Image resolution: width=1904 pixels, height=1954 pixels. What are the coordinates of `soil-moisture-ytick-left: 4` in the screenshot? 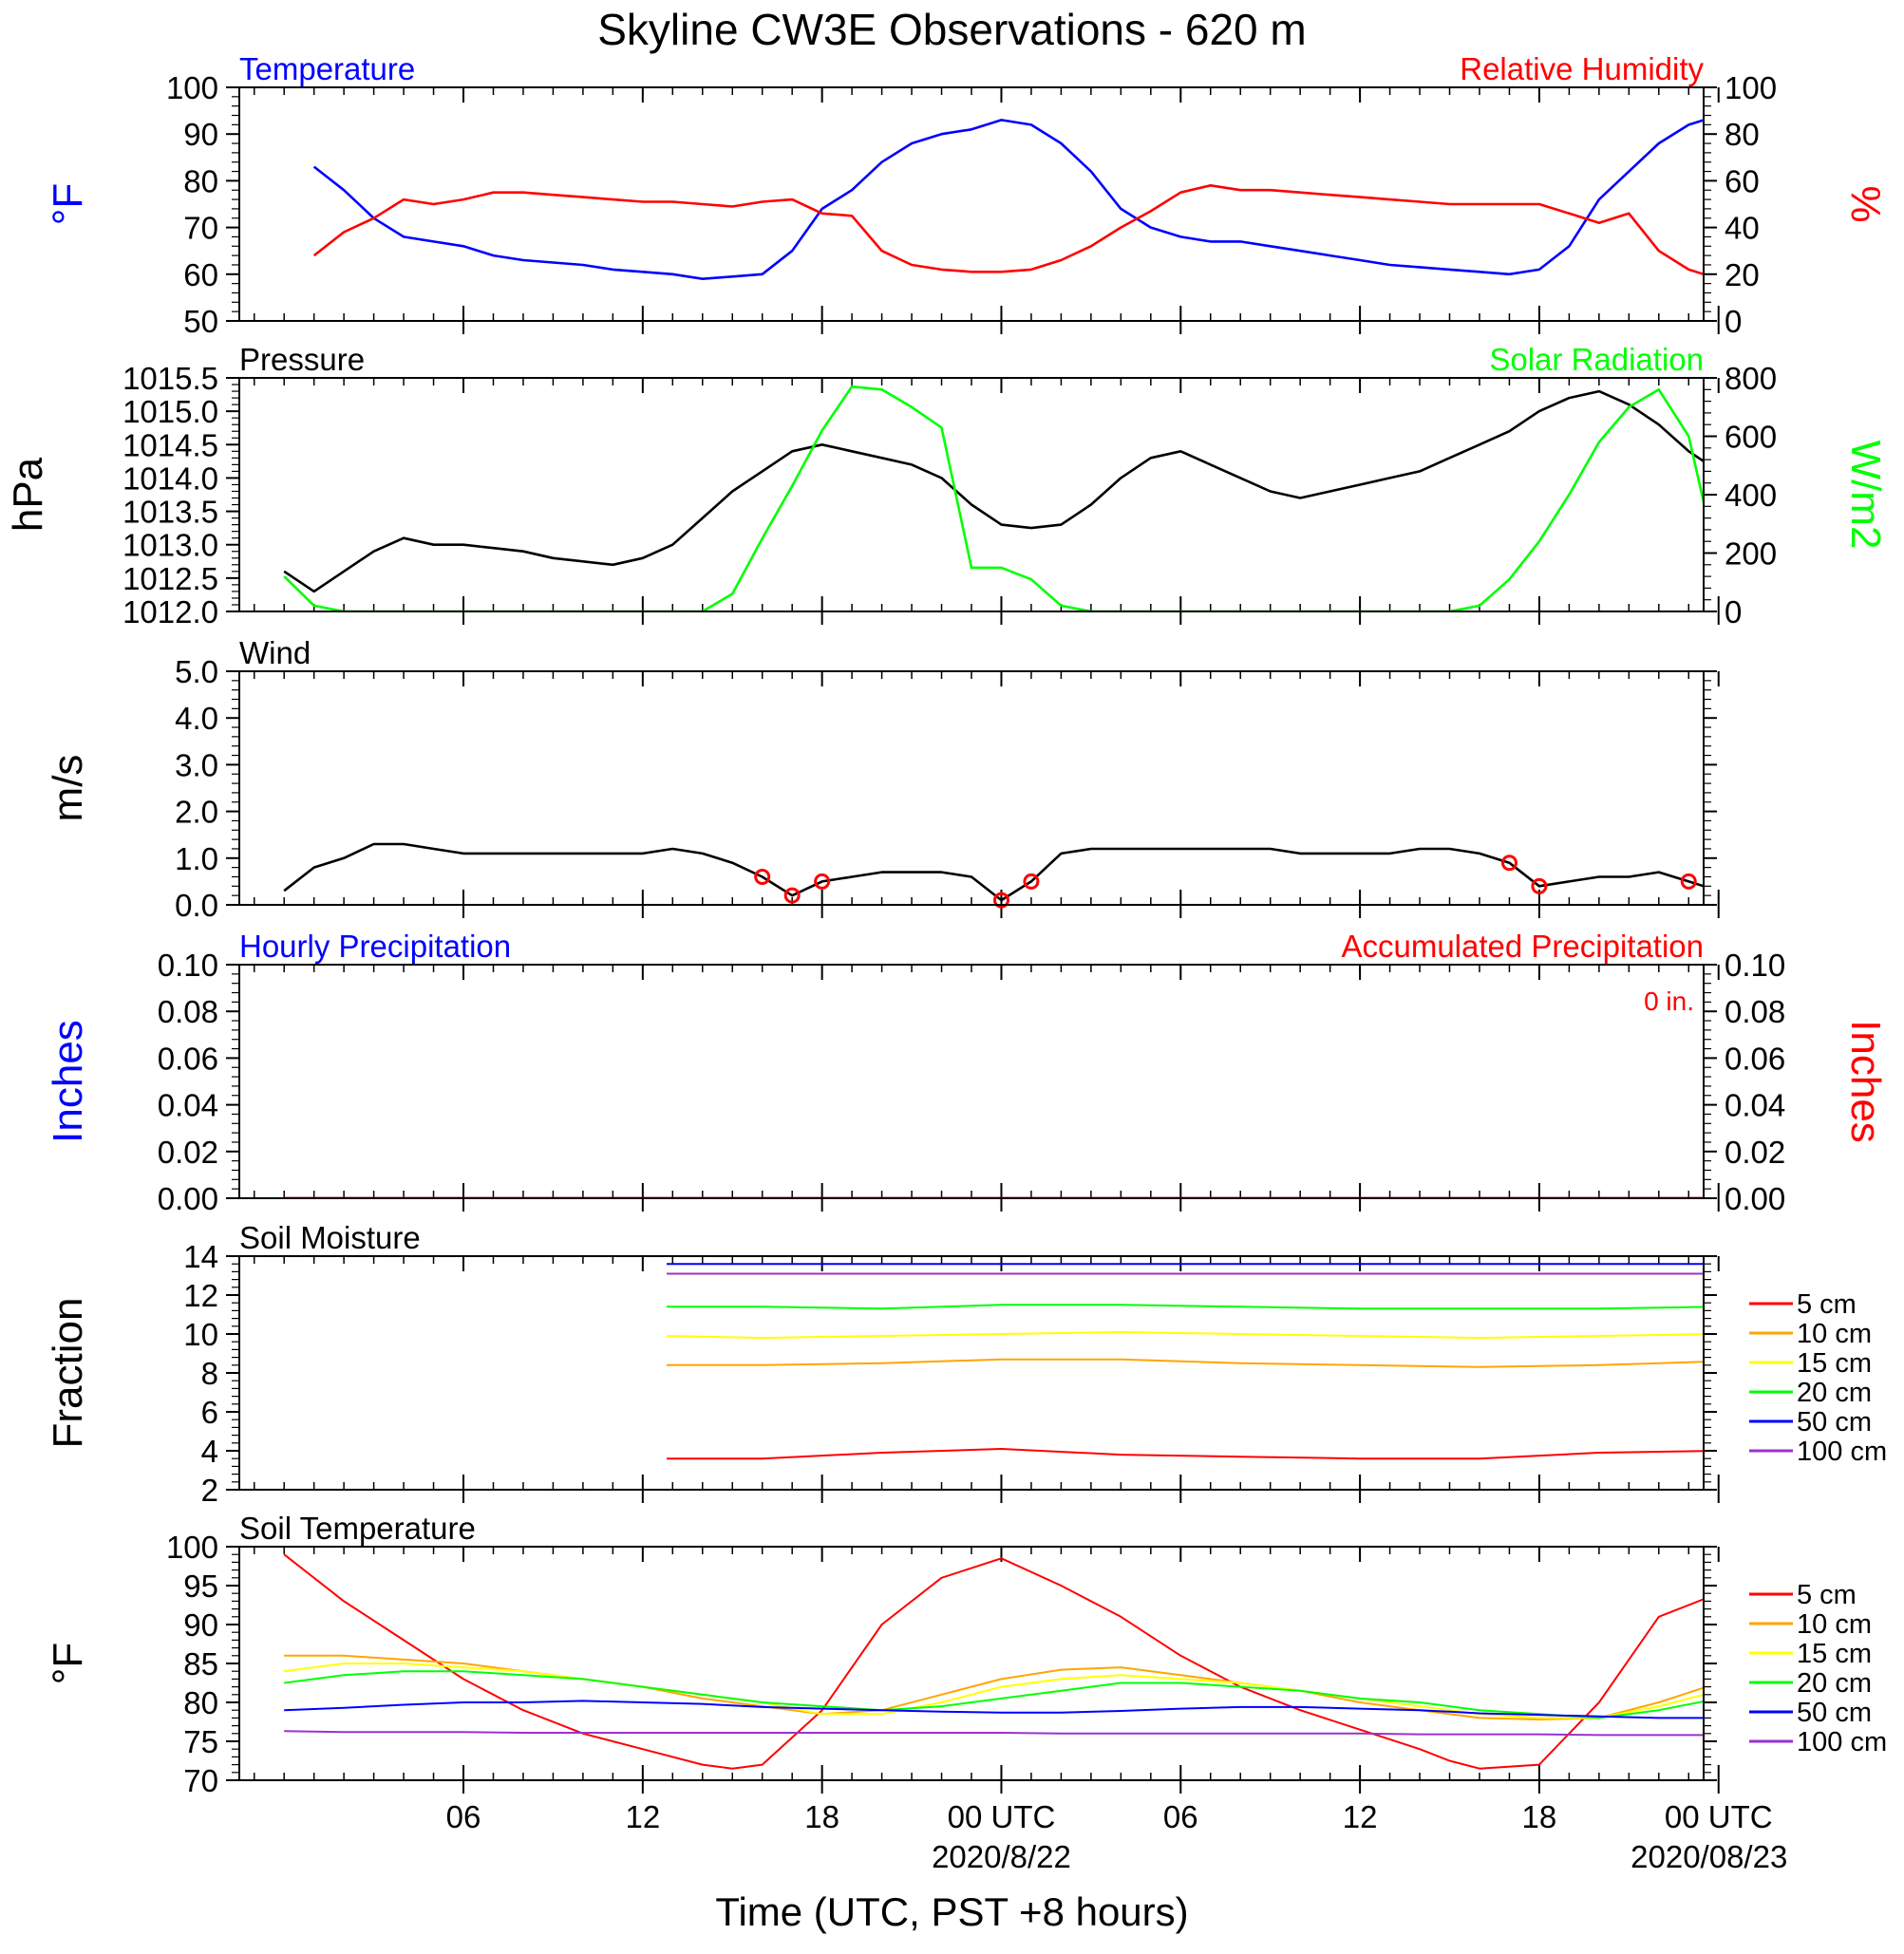 It's located at (210, 1451).